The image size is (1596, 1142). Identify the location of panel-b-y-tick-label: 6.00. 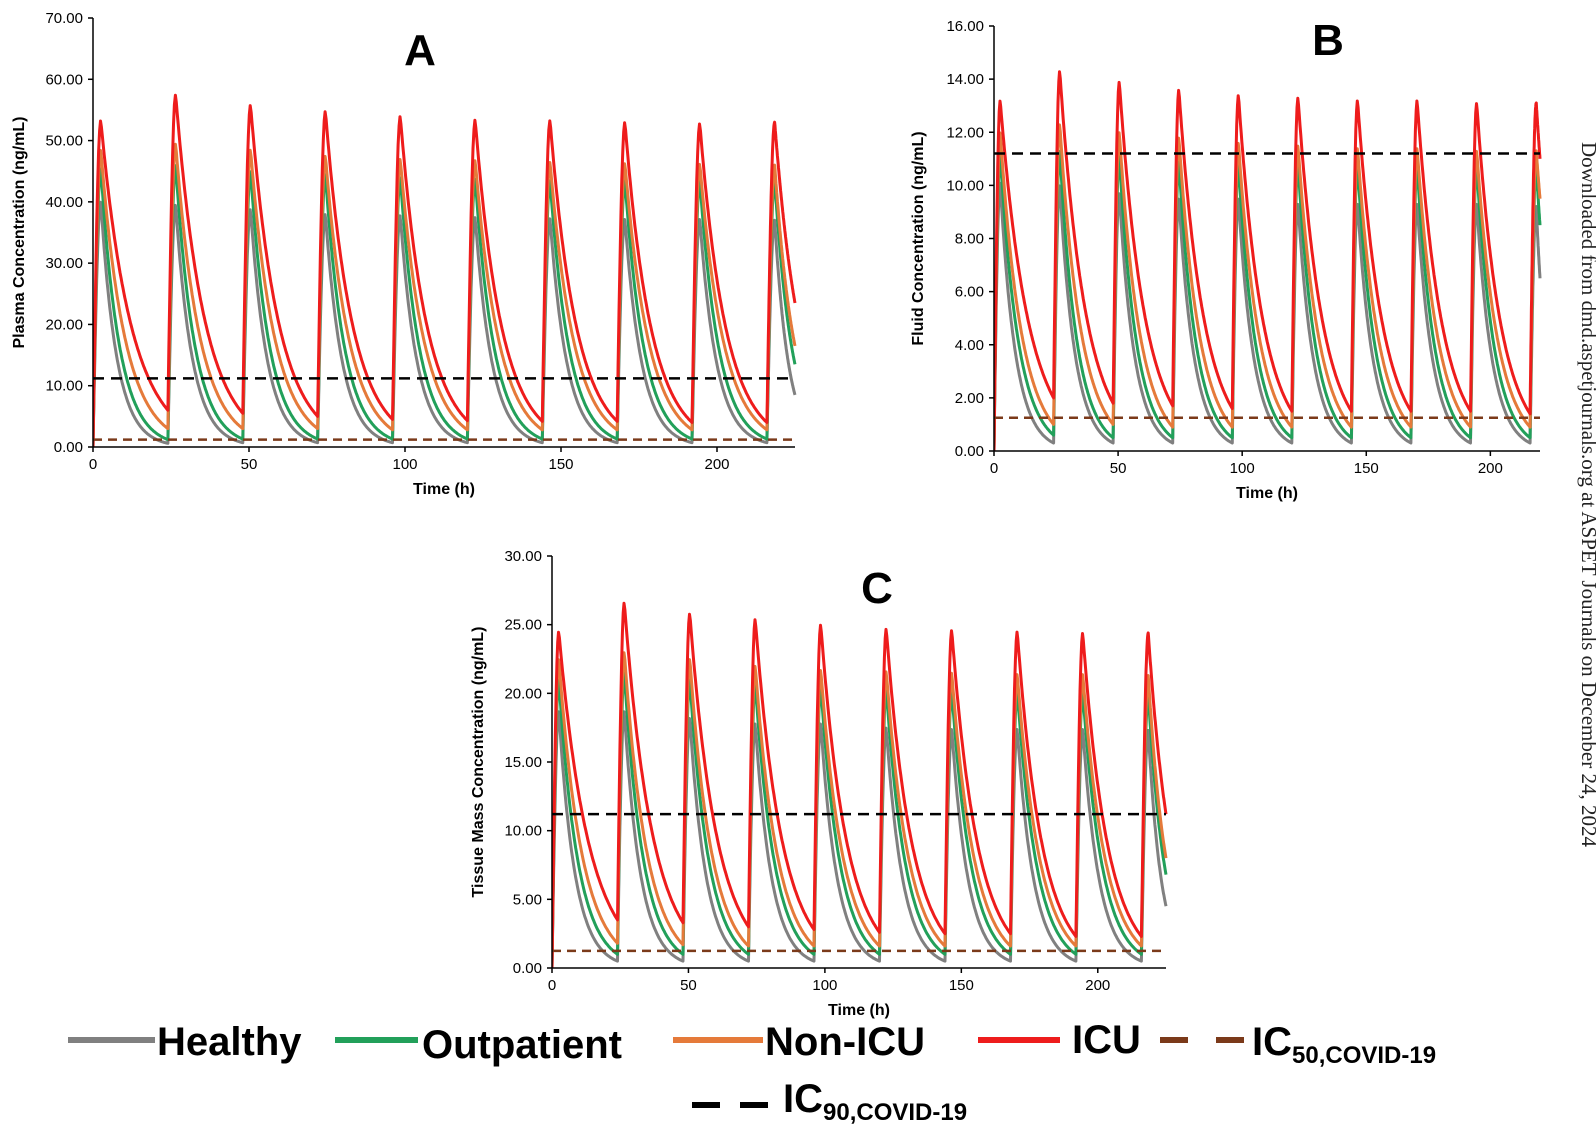
(969, 292).